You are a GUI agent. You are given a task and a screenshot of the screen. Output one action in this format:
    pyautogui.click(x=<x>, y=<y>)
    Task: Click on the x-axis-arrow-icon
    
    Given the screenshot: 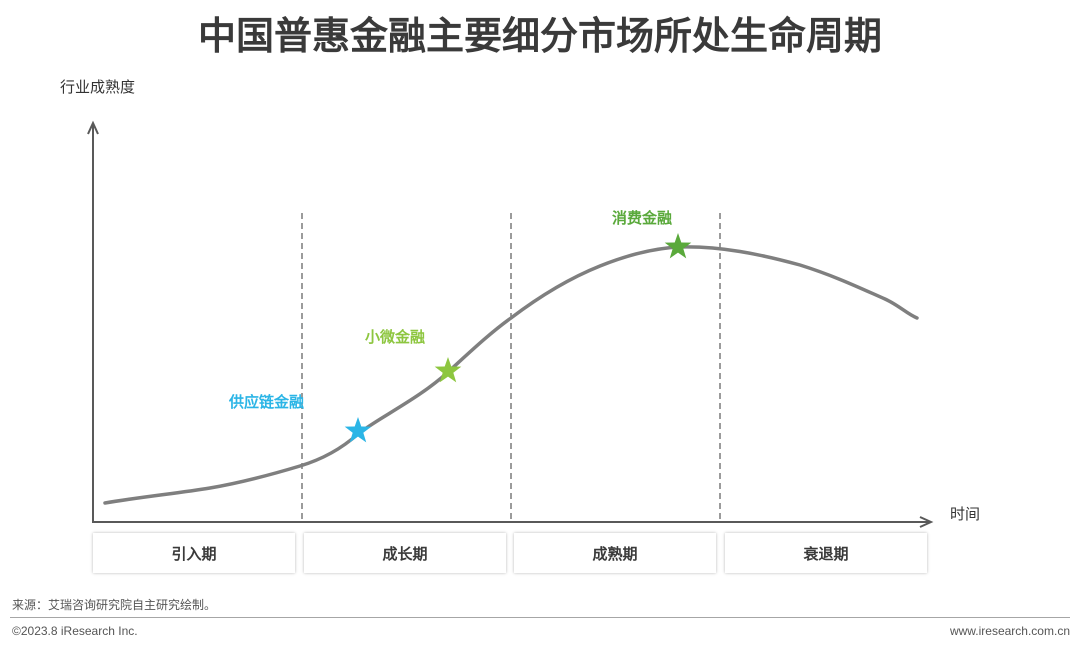 What is the action you would take?
    pyautogui.click(x=926, y=522)
    